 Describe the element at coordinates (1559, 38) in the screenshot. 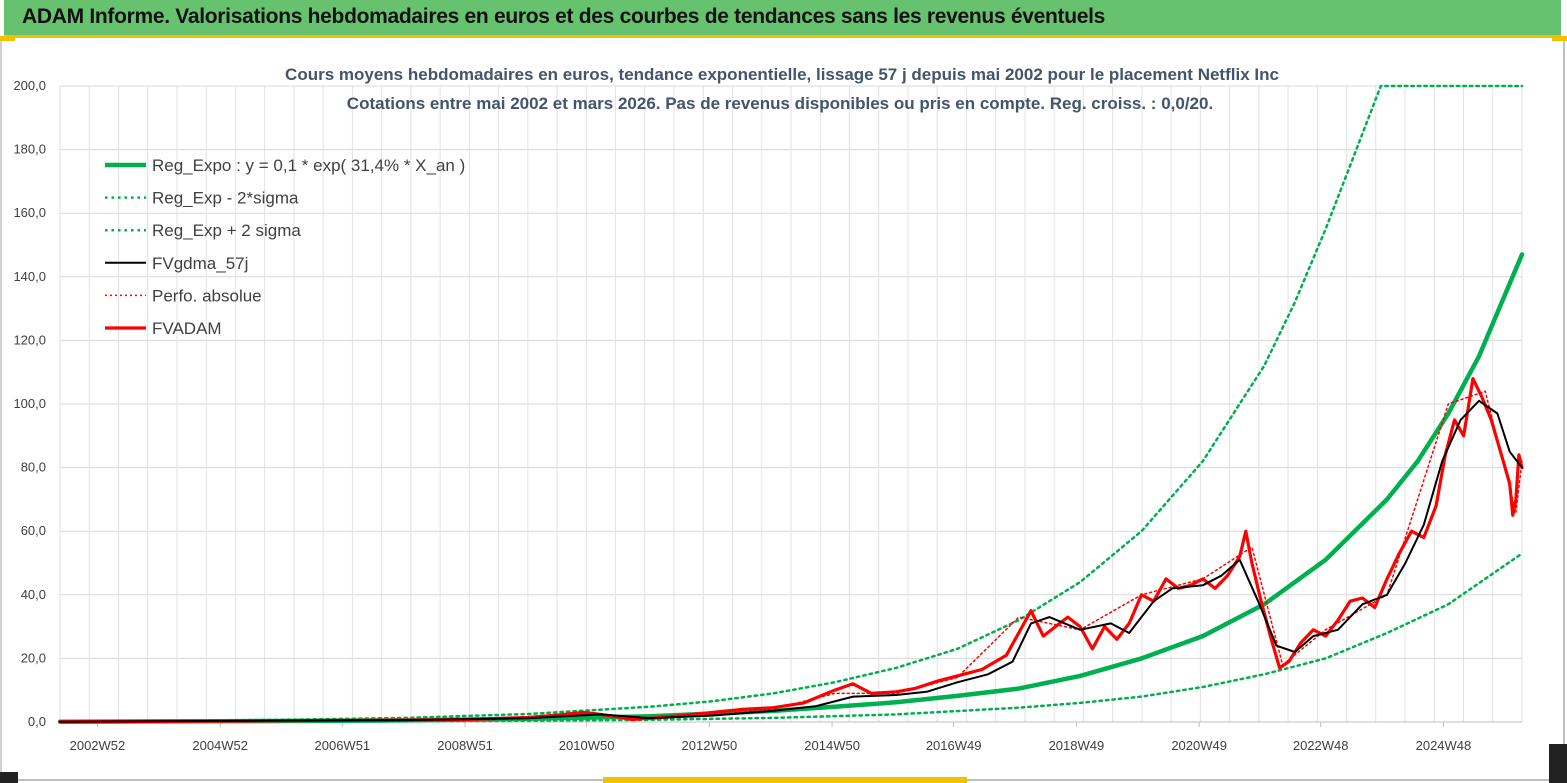

I see `accent-bar-right` at that location.